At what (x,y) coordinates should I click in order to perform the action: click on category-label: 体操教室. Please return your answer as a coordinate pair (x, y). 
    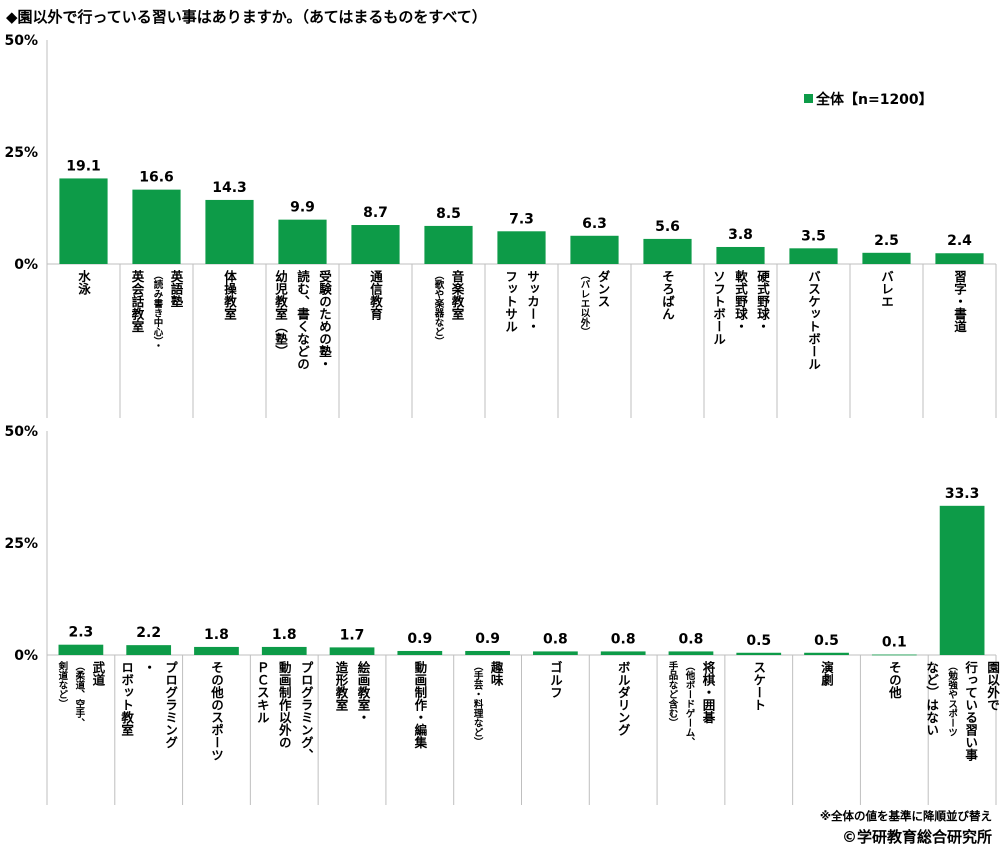
    Looking at the image, I should click on (229, 295).